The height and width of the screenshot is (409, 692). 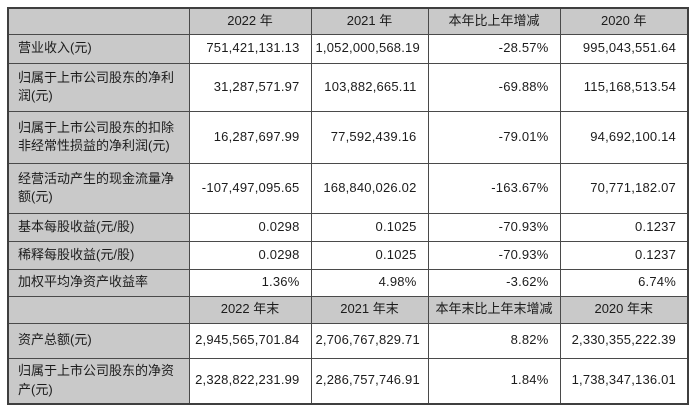 I want to click on value-cell: -28.57%, so click(x=494, y=48).